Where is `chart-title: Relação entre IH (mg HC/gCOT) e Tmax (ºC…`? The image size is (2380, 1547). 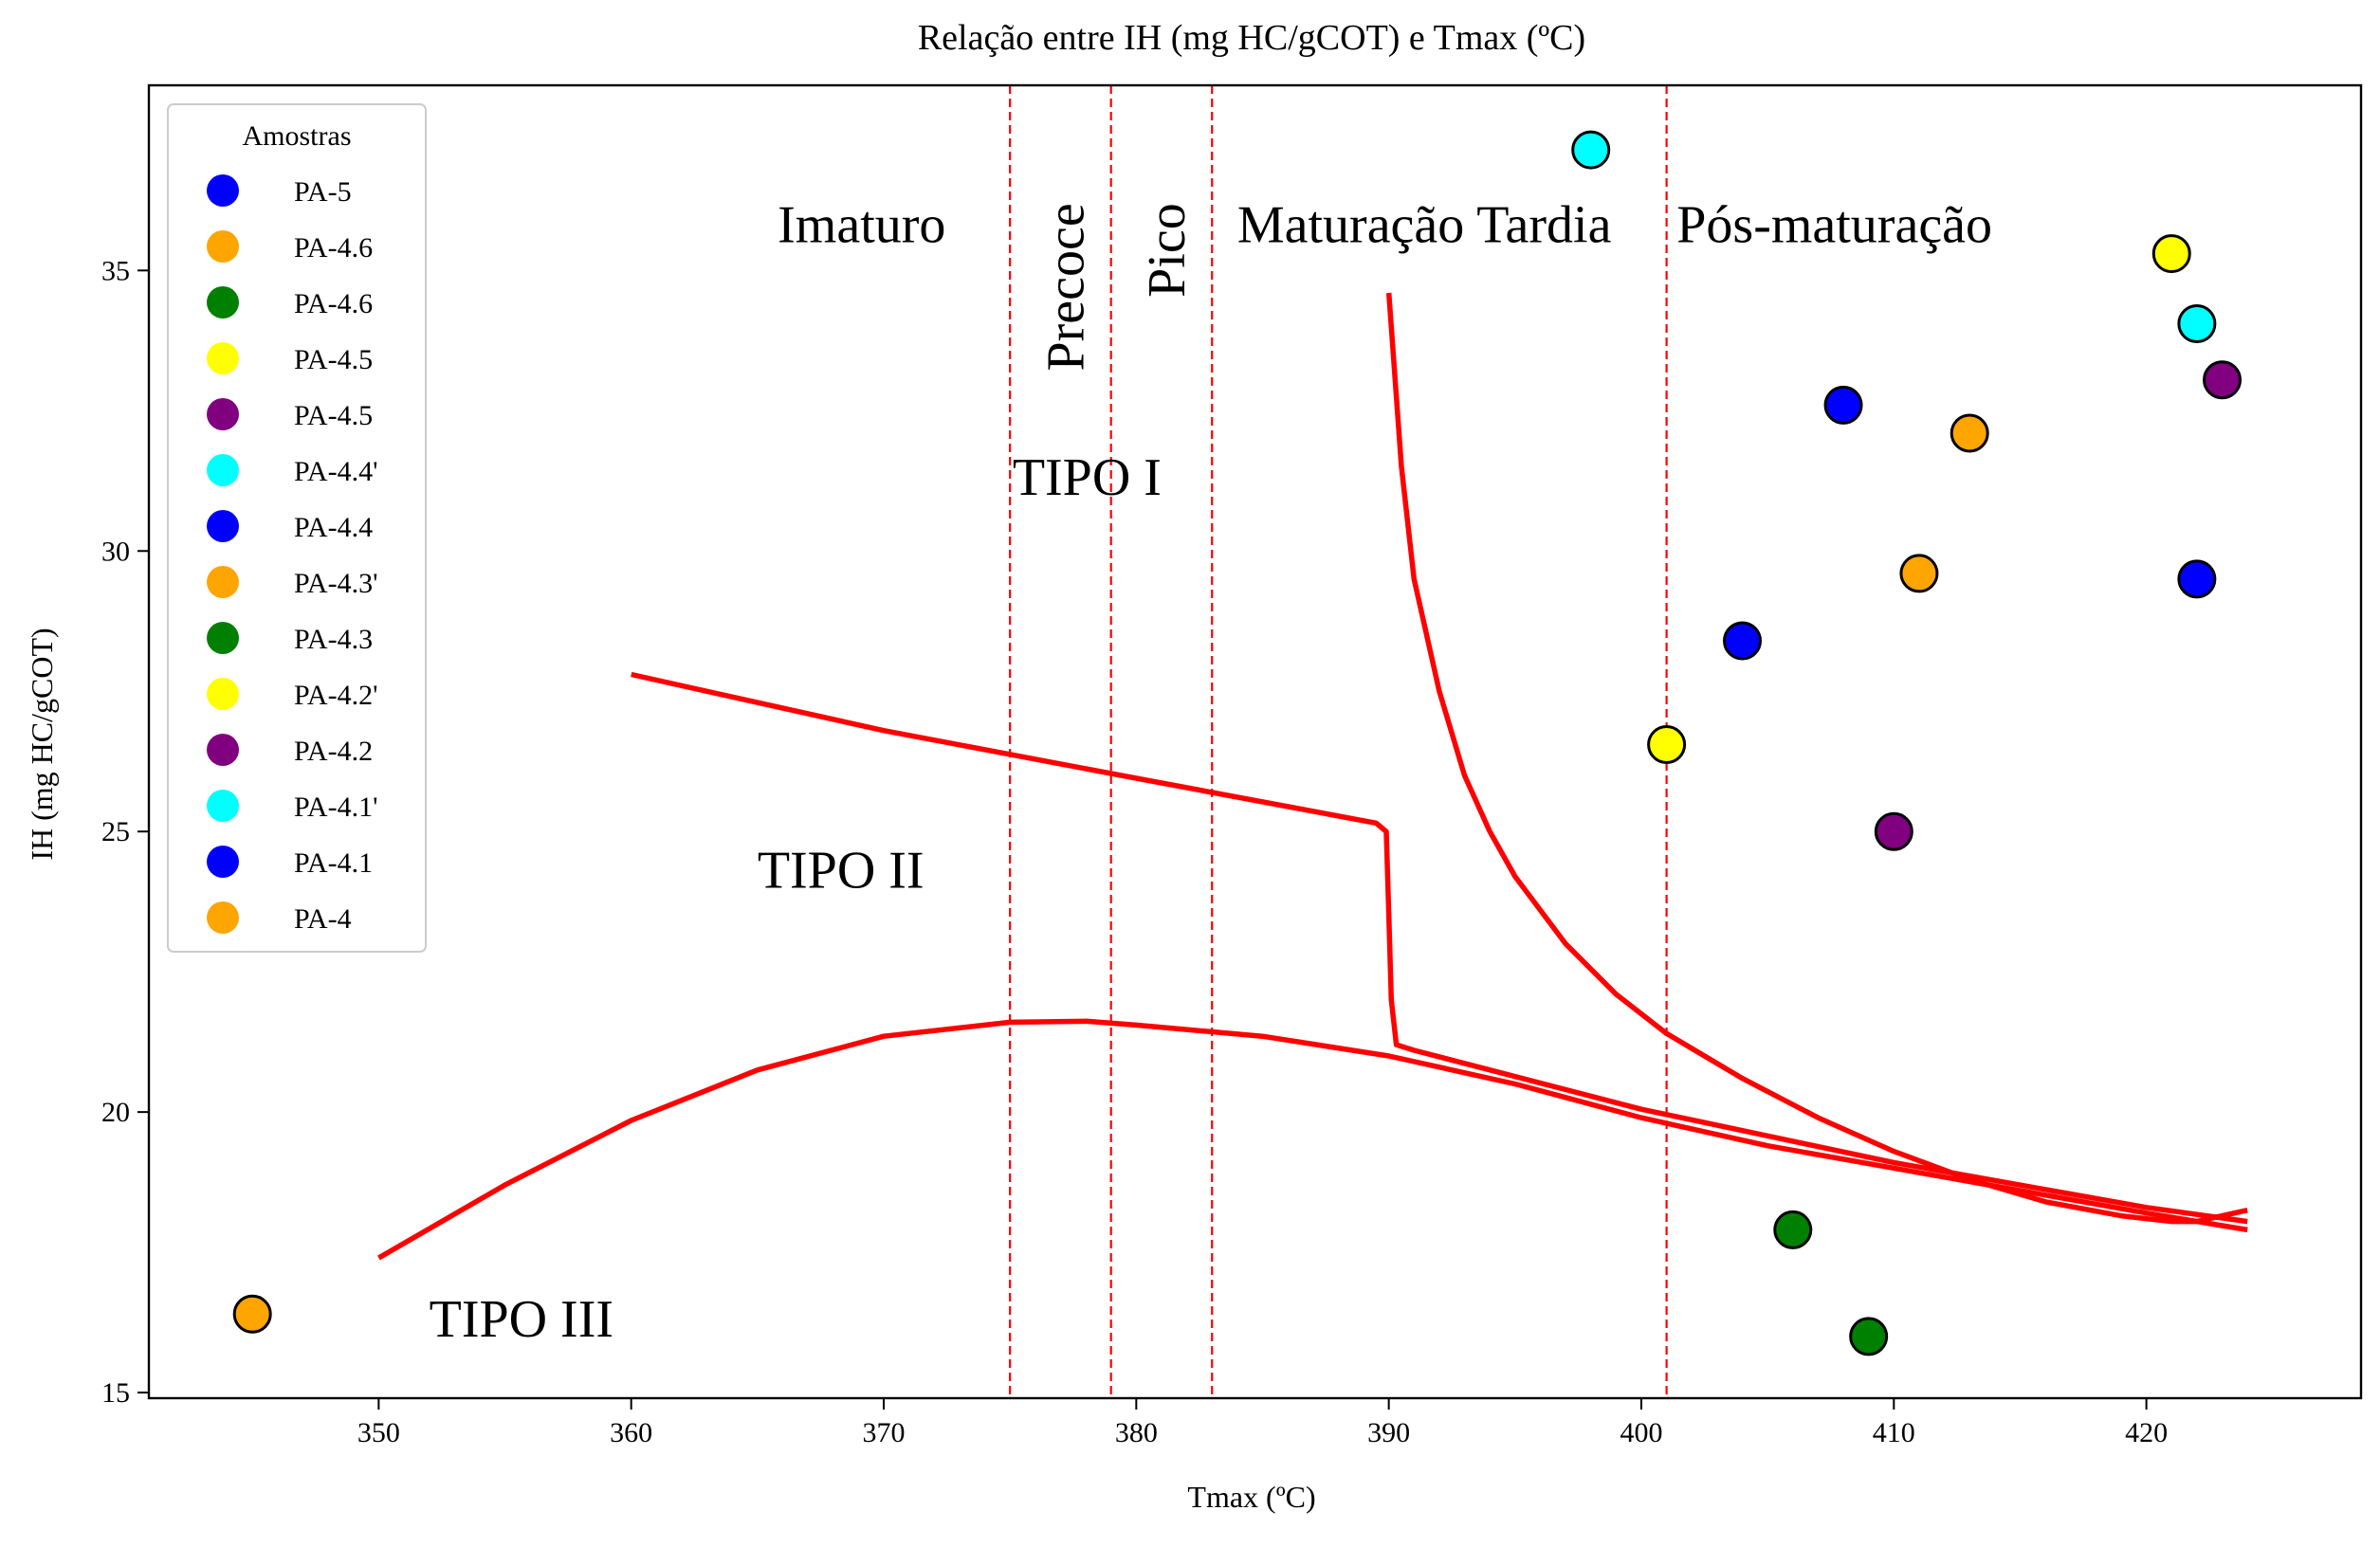 chart-title: Relação entre IH (mg HC/gCOT) e Tmax (ºC… is located at coordinates (1252, 38).